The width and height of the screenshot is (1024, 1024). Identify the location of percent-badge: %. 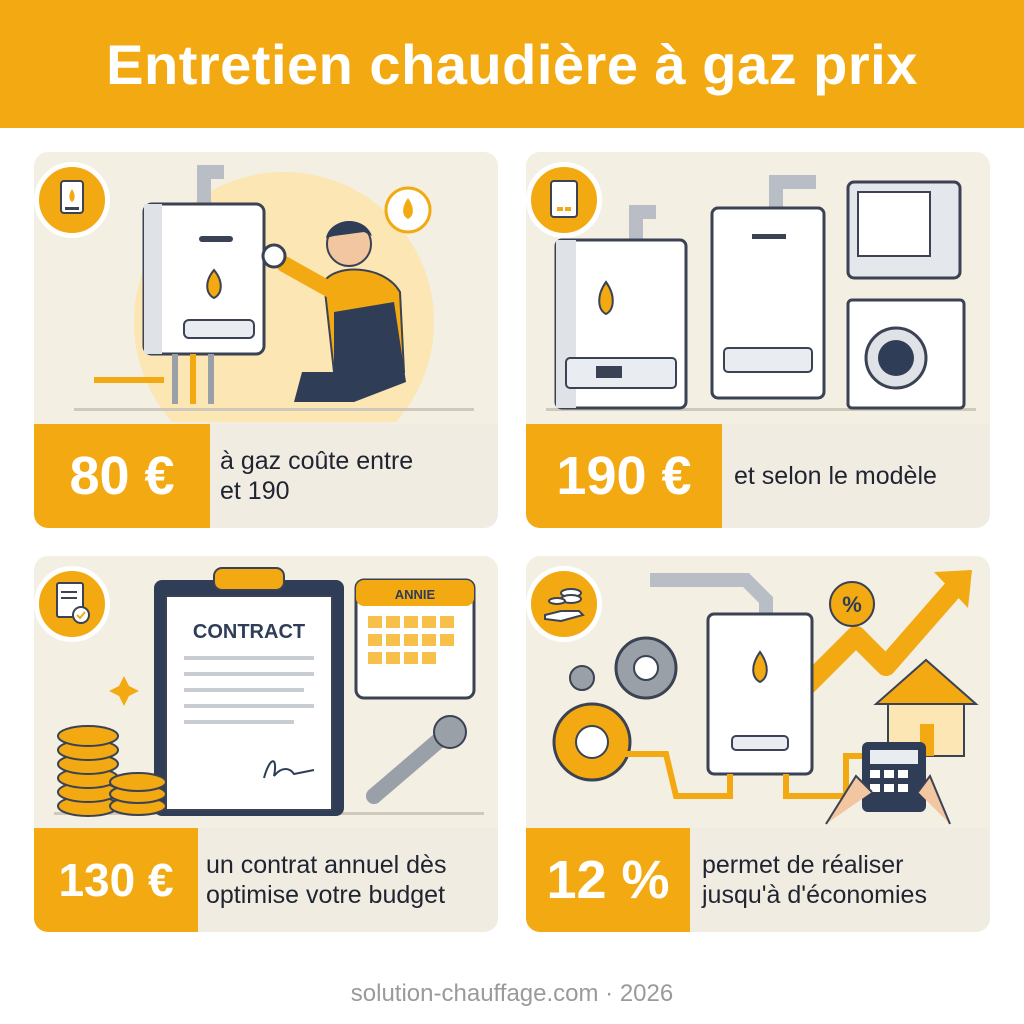
(852, 604).